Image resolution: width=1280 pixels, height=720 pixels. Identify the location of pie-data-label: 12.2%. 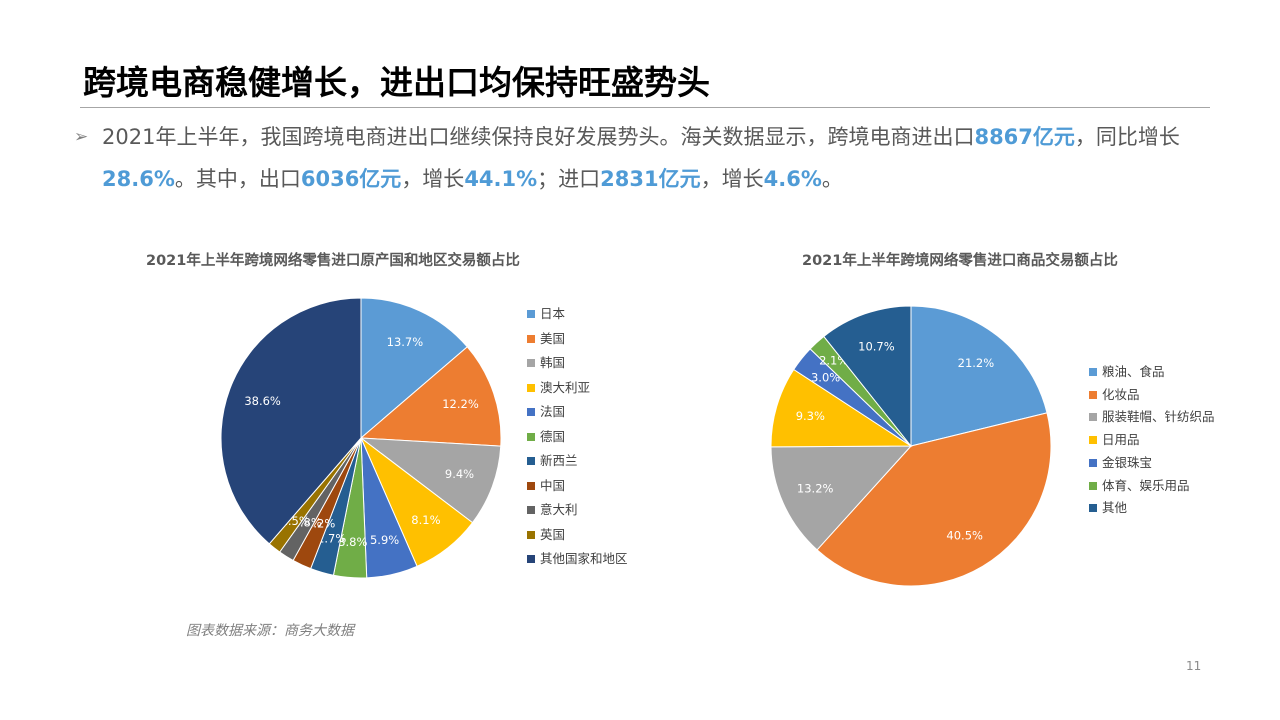
(460, 404).